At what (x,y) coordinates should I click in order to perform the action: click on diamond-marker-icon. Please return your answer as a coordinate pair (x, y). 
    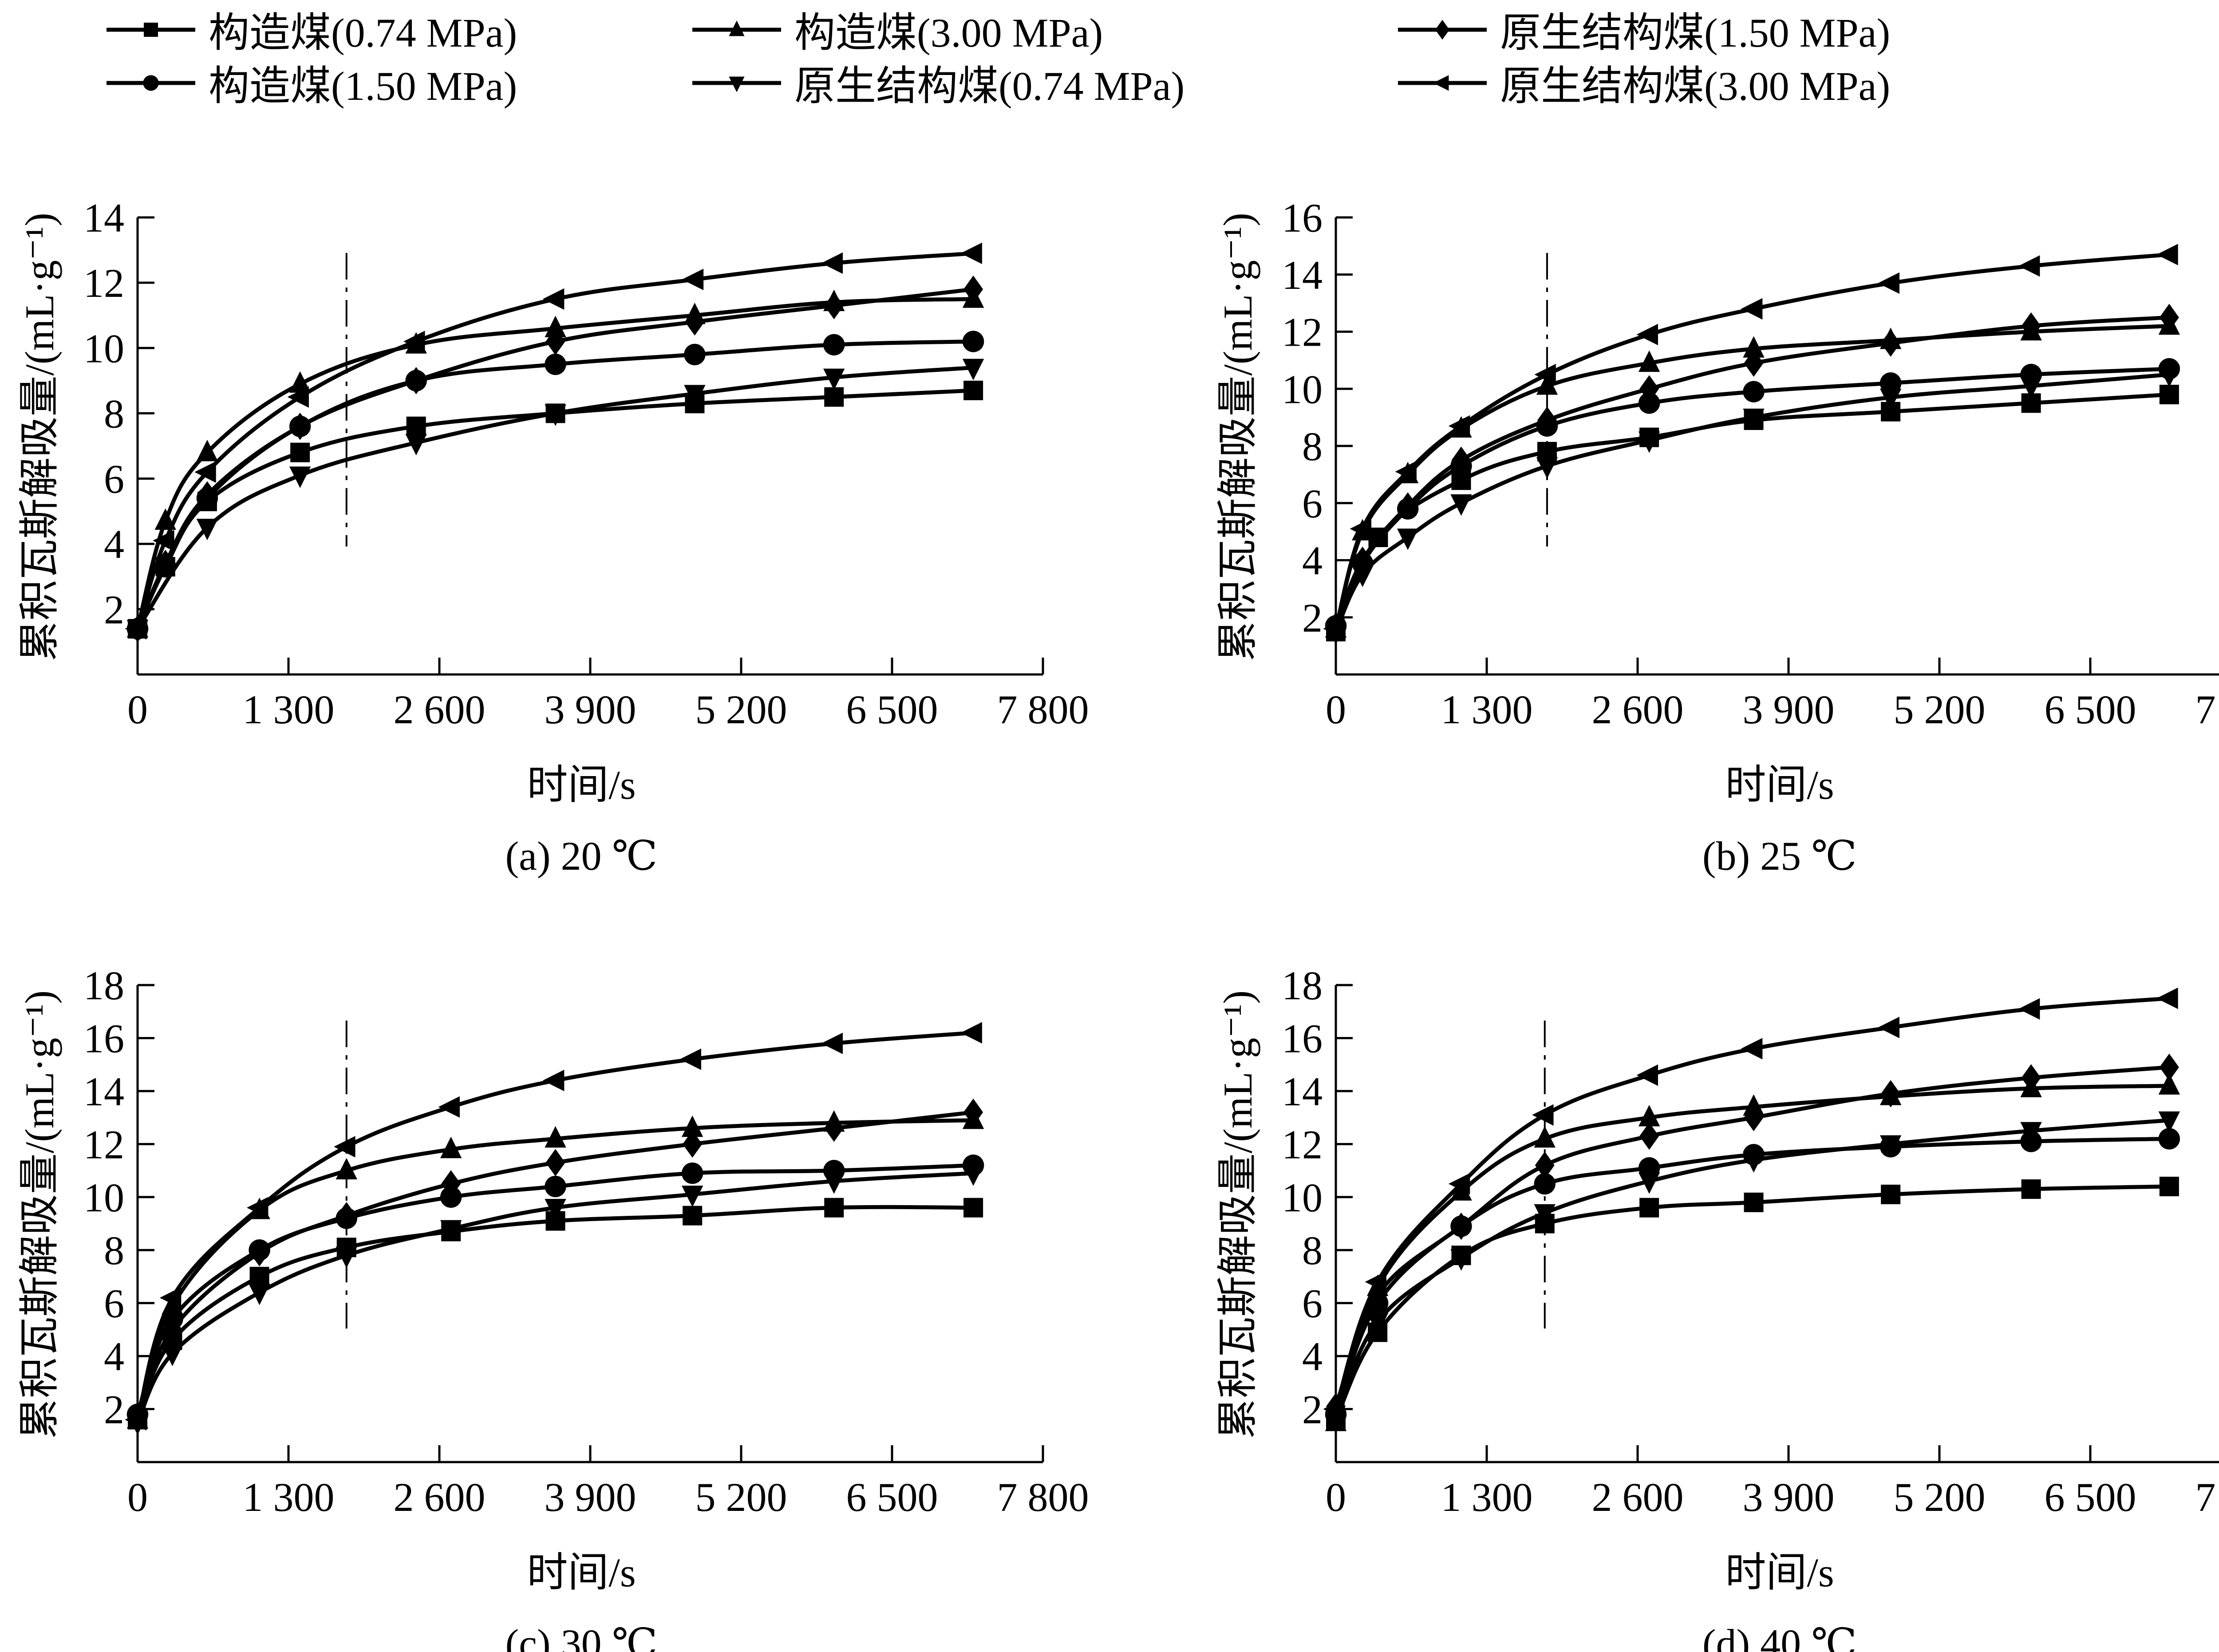
    Looking at the image, I should click on (1442, 30).